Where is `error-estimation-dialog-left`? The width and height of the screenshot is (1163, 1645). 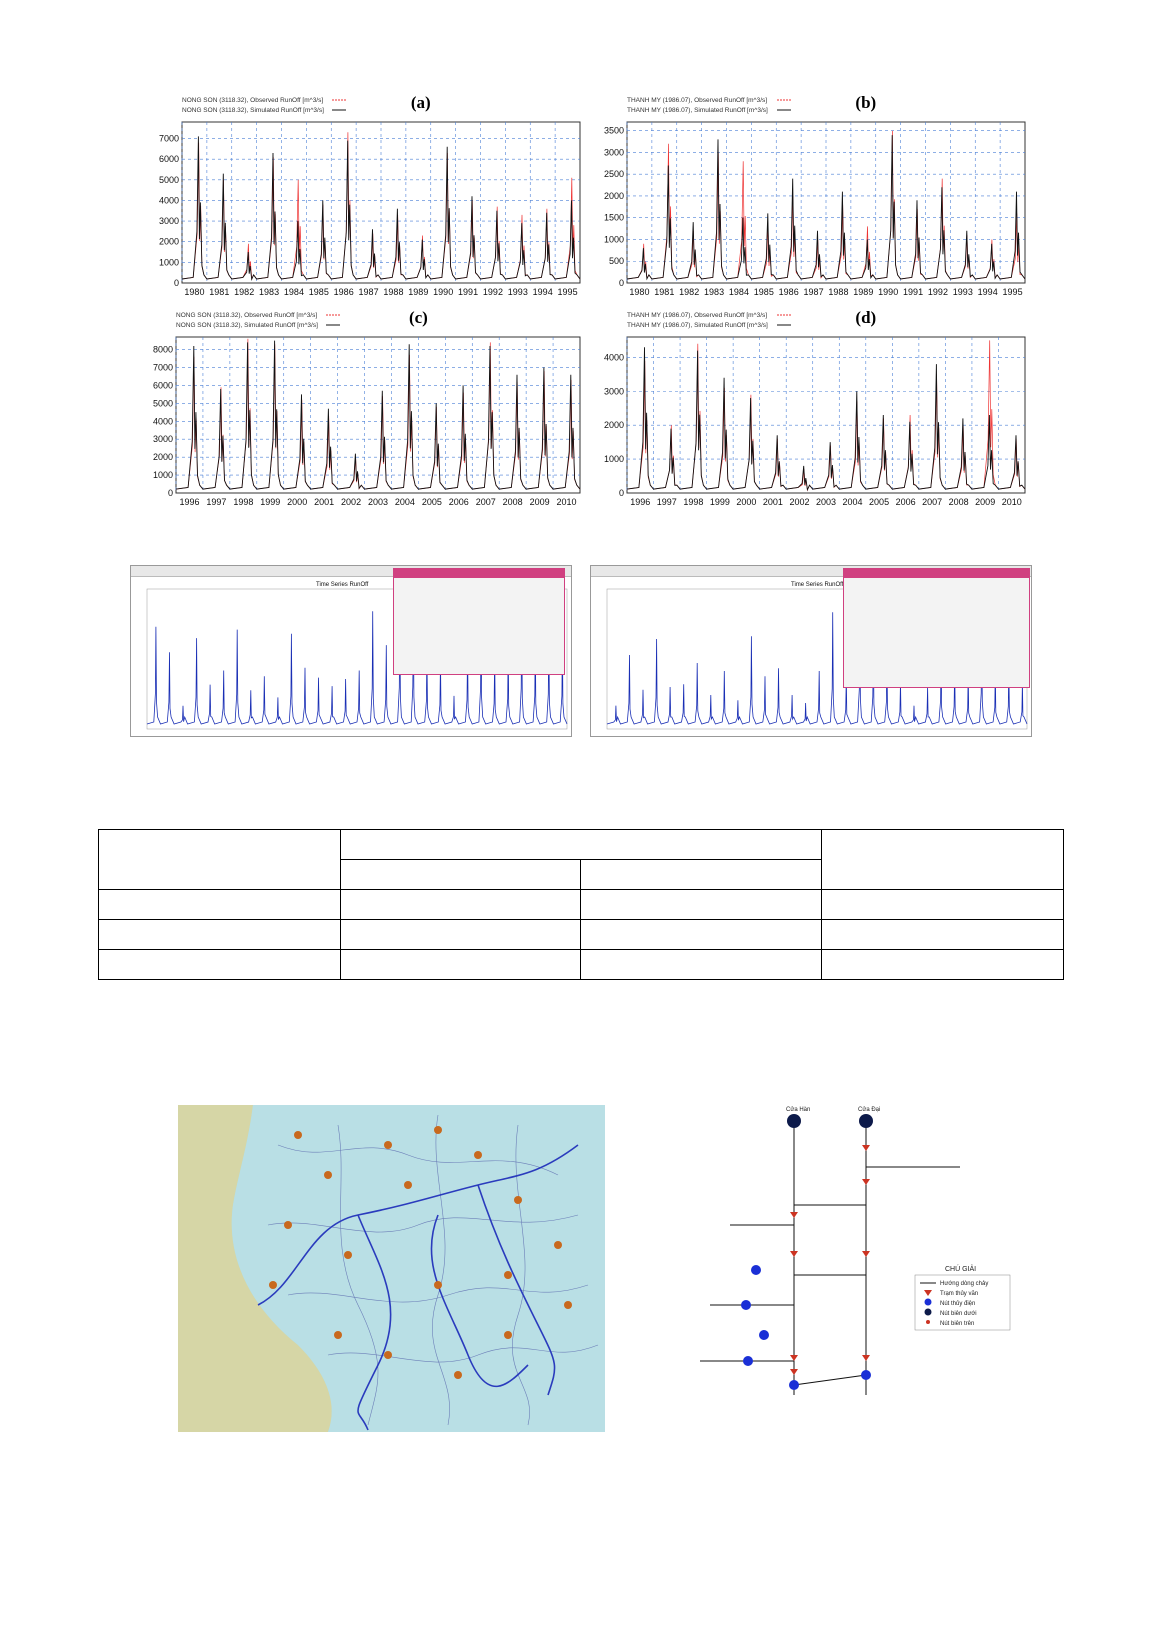 error-estimation-dialog-left is located at coordinates (479, 621).